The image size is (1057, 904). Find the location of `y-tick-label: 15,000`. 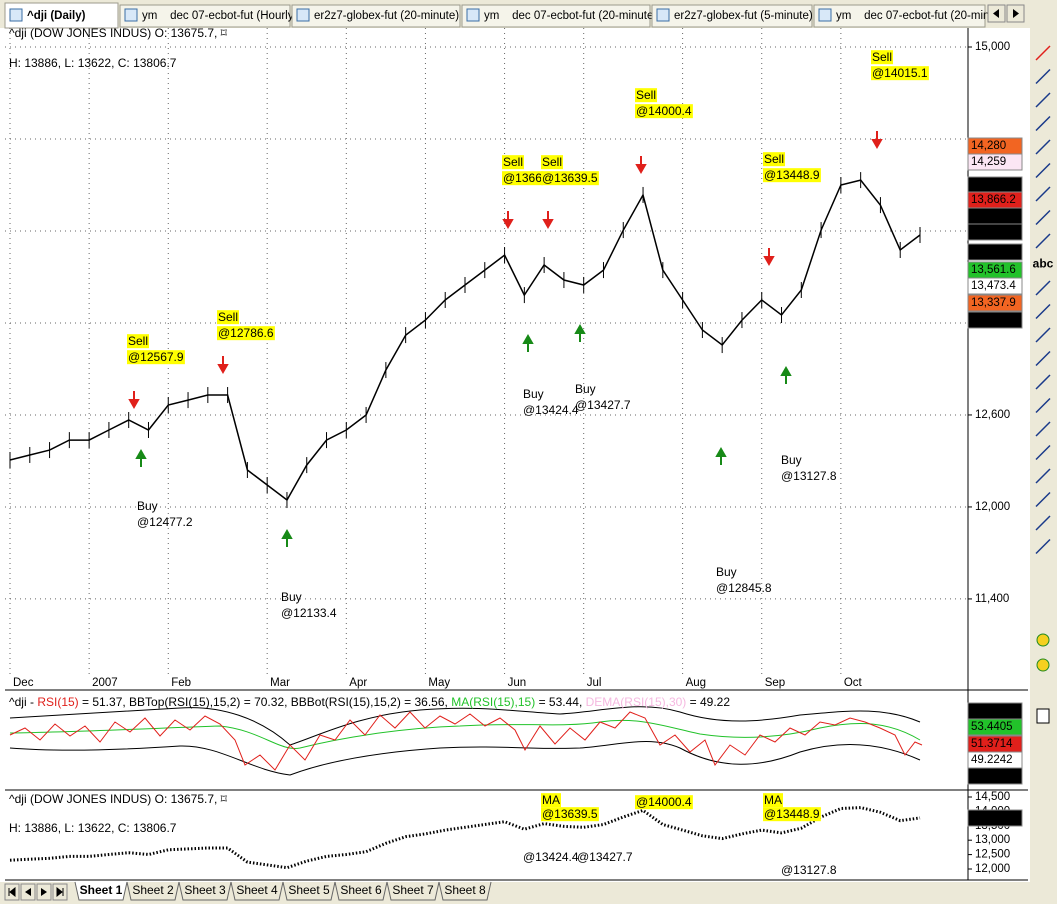

y-tick-label: 15,000 is located at coordinates (992, 47).